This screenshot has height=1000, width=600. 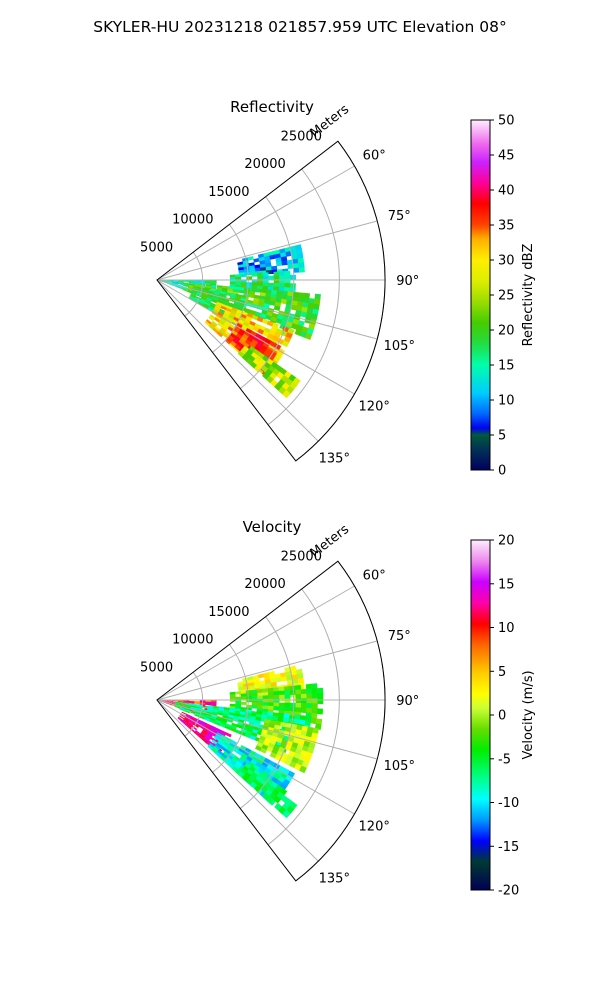 What do you see at coordinates (502, 471) in the screenshot?
I see `colorbar-tick-label: 0` at bounding box center [502, 471].